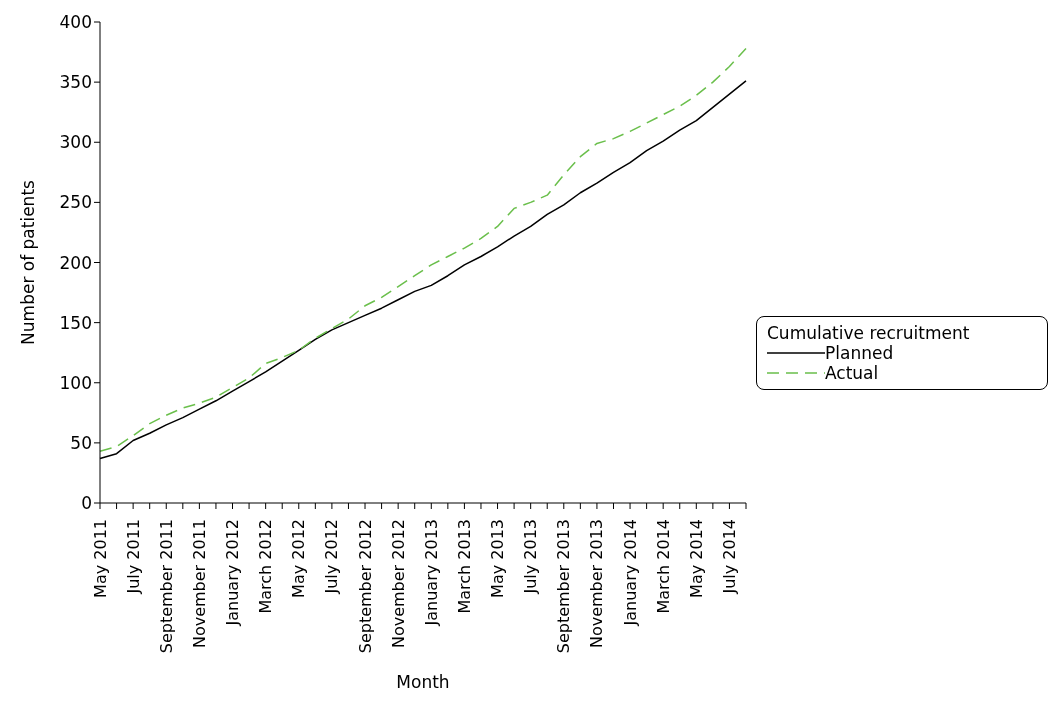 This screenshot has width=1057, height=709. I want to click on y-tick-label: 50, so click(81, 442).